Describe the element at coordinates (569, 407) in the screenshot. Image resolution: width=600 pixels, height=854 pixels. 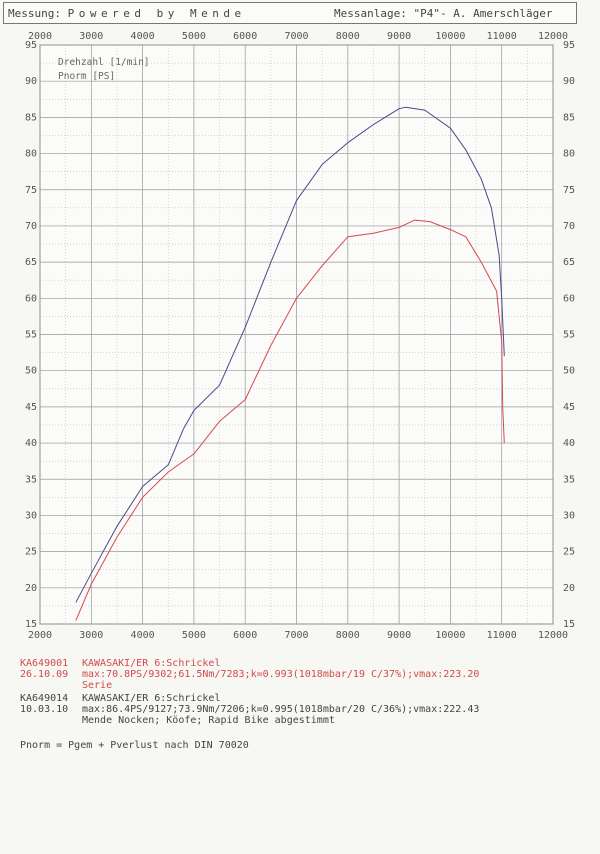
I see `y-tick-label-right: 45` at that location.